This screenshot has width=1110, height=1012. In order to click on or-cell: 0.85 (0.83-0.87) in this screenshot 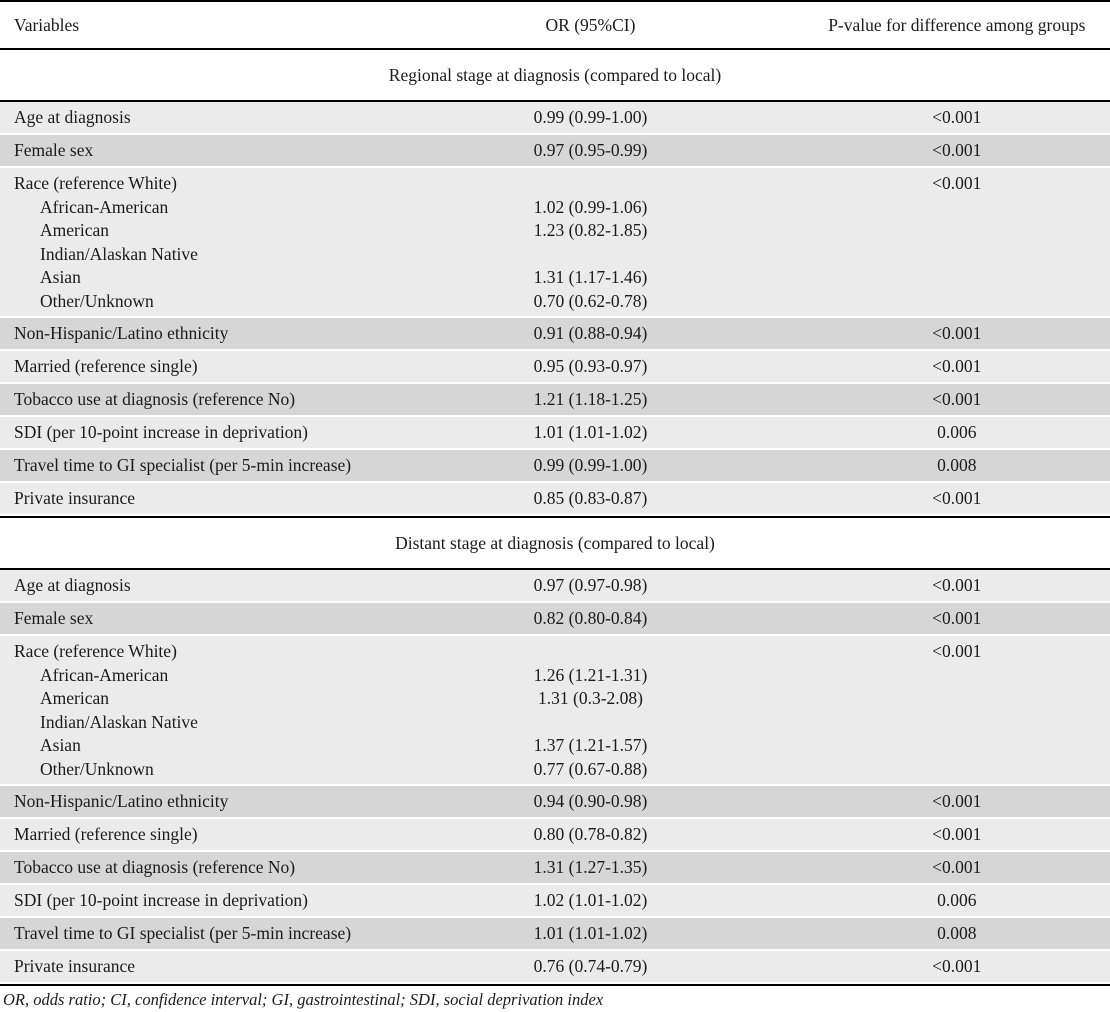, I will do `click(590, 498)`.